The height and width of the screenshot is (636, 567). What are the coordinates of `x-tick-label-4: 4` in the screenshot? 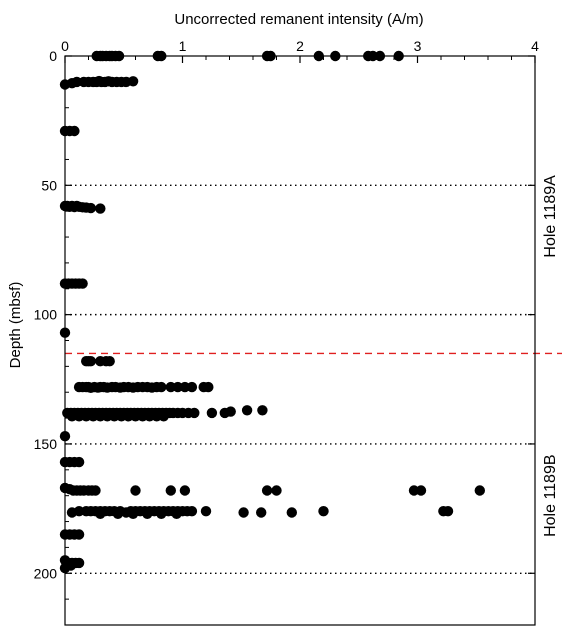 It's located at (535, 46).